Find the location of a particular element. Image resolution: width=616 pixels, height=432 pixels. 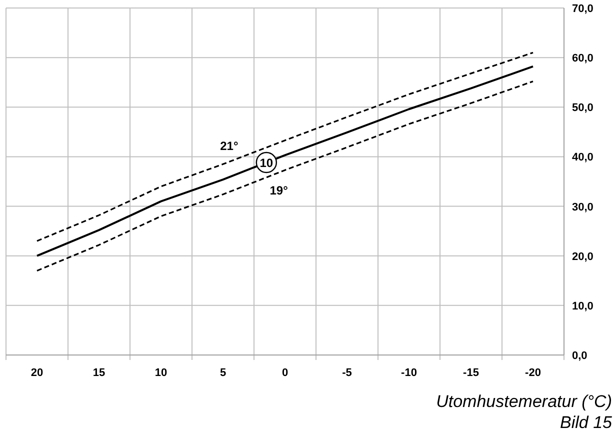

y-tick-label: 40,0 is located at coordinates (583, 158).